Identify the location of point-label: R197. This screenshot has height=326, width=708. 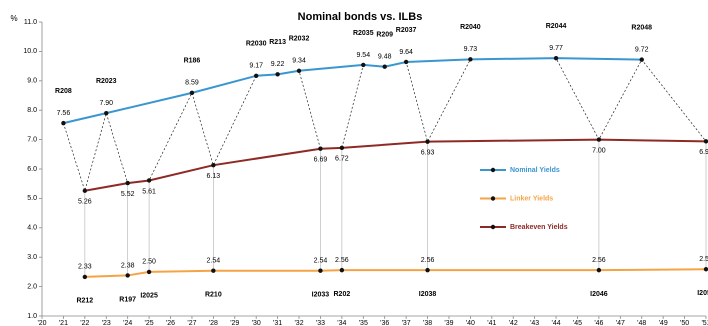
(127, 299).